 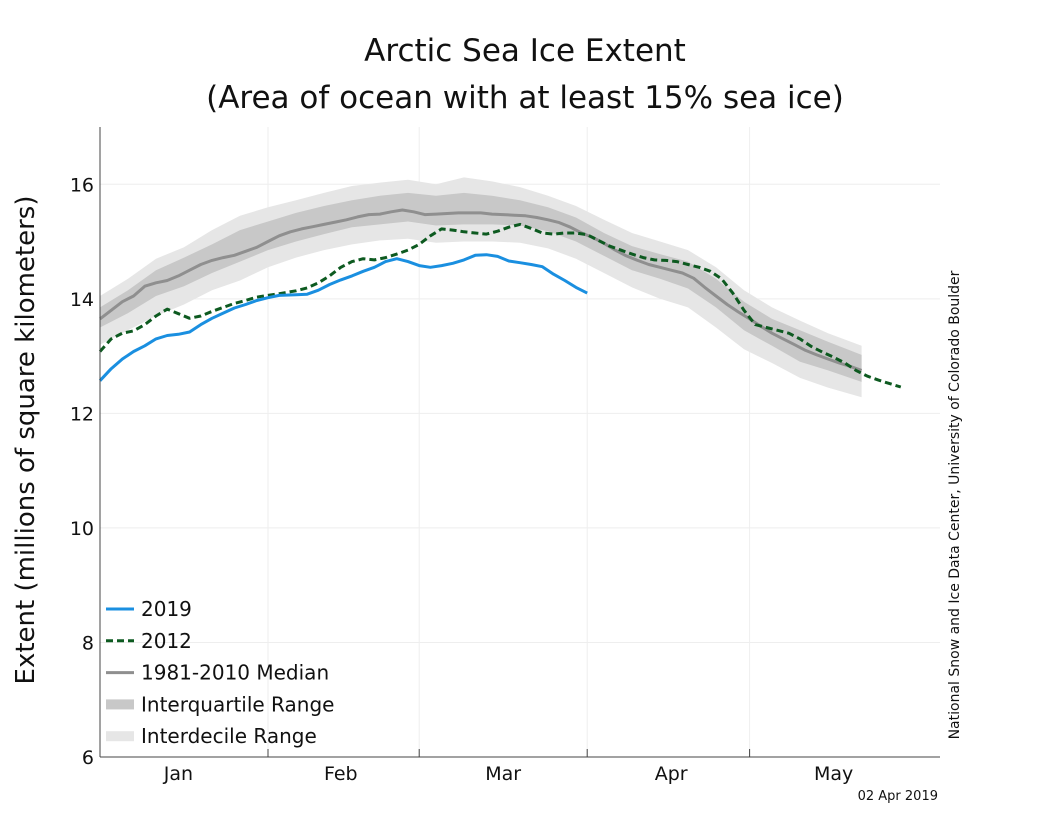 What do you see at coordinates (166, 609) in the screenshot?
I see `legend-label: 2019` at bounding box center [166, 609].